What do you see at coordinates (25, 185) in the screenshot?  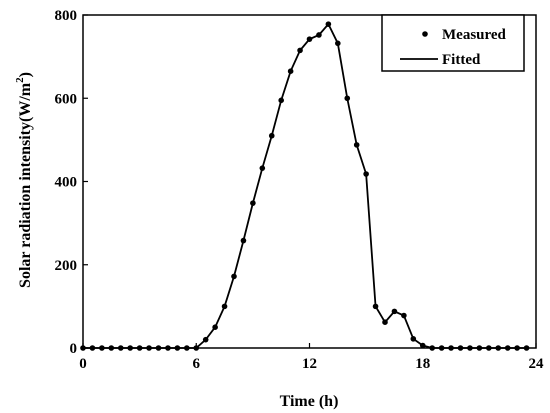 I see `y-axis-title-main: Solar radiation intensity(W/m` at bounding box center [25, 185].